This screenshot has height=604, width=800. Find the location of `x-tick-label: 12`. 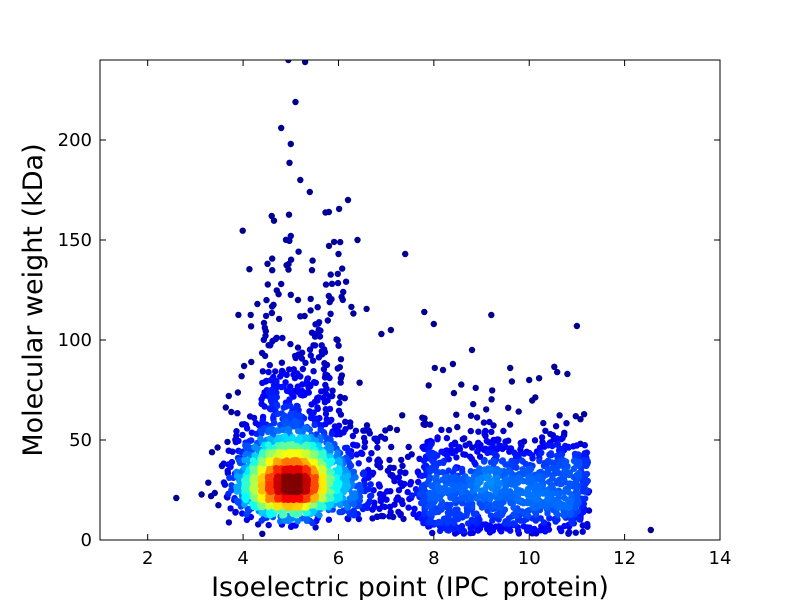

x-tick-label: 12 is located at coordinates (624, 558).